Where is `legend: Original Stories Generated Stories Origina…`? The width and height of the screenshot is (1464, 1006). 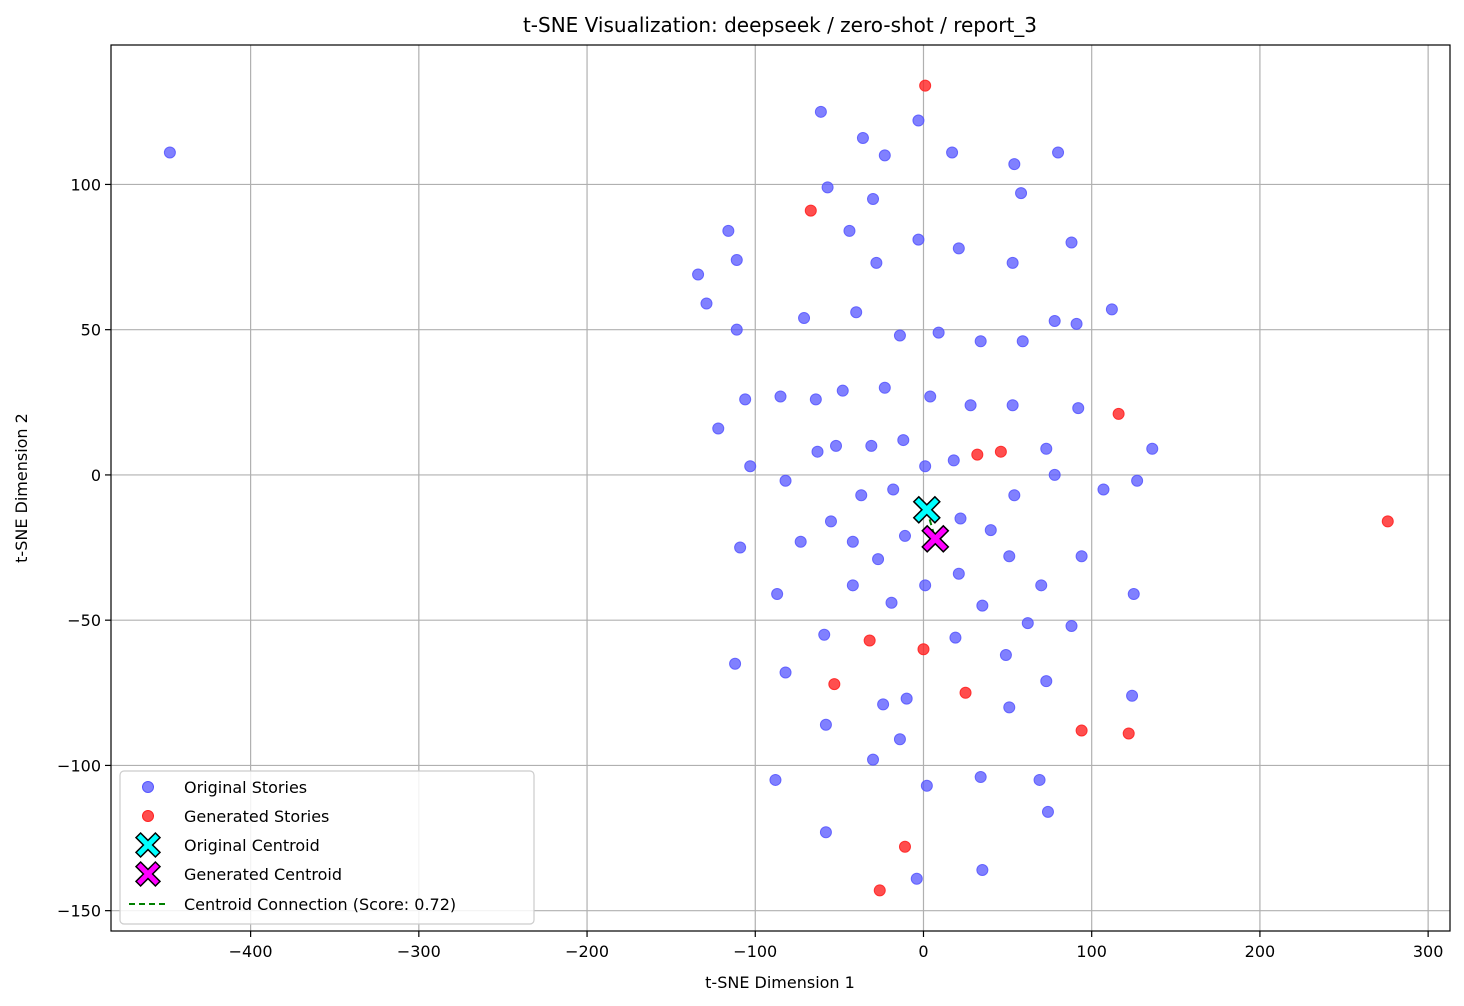
legend: Original Stories Generated Stories Origina… is located at coordinates (327, 847).